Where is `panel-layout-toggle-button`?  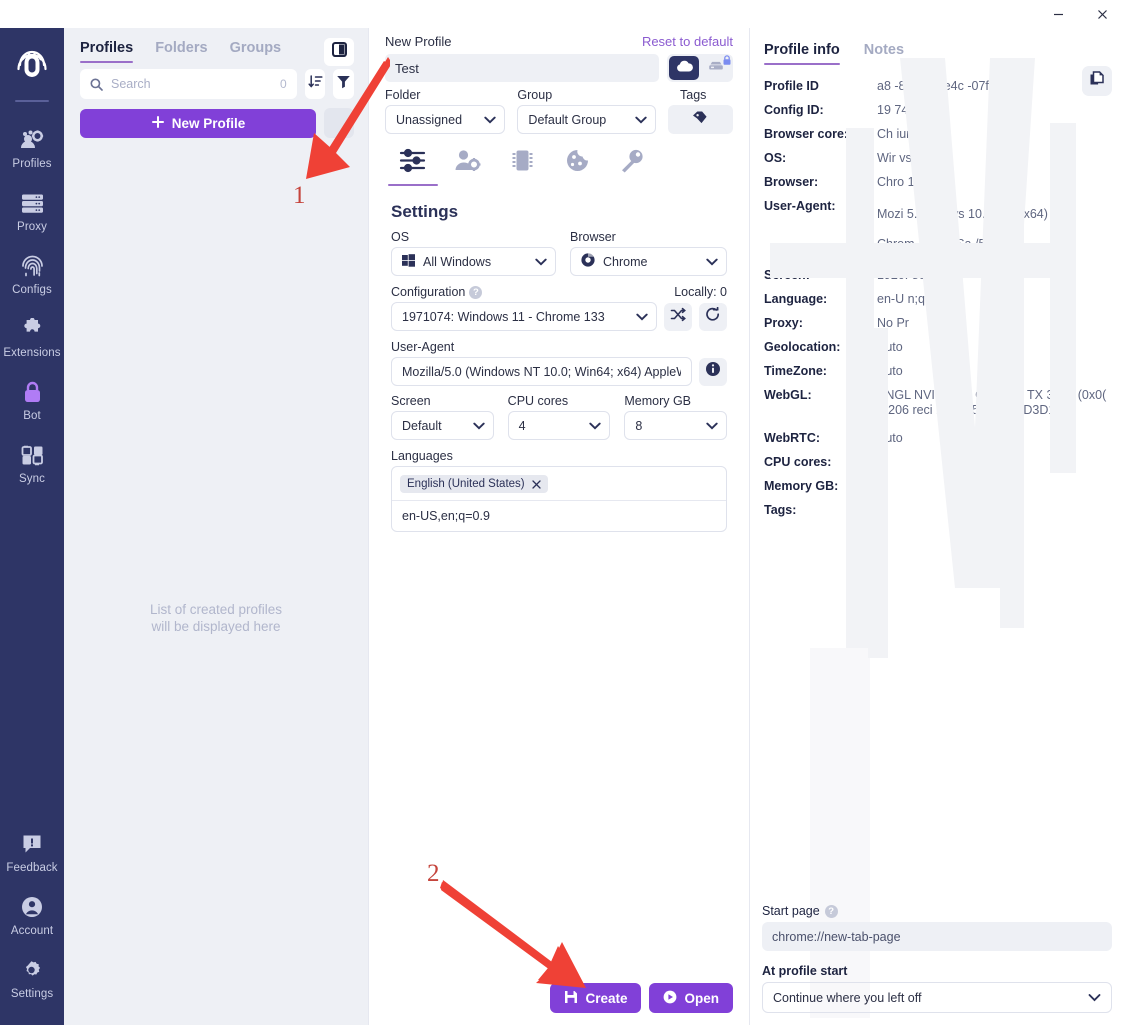
panel-layout-toggle-button is located at coordinates (339, 52).